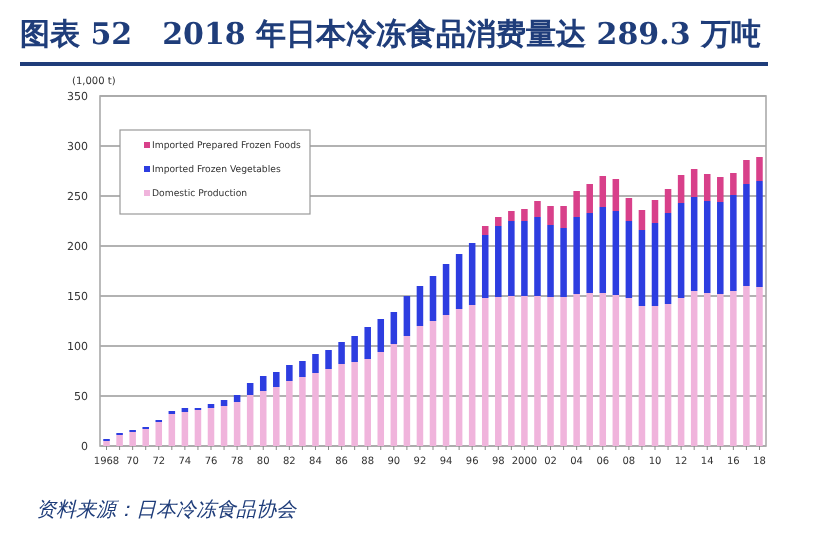  What do you see at coordinates (167, 510) in the screenshot?
I see `text: 资料来源：日本冷冻食品协会` at bounding box center [167, 510].